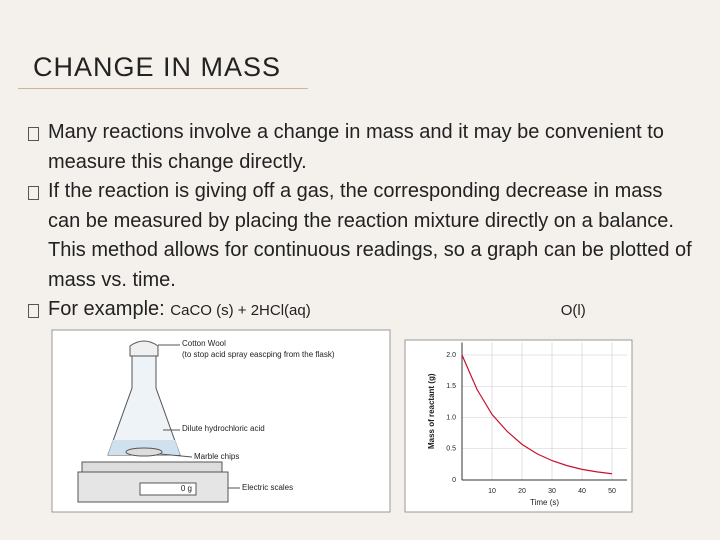  What do you see at coordinates (163, 88) in the screenshot?
I see `title-rule` at bounding box center [163, 88].